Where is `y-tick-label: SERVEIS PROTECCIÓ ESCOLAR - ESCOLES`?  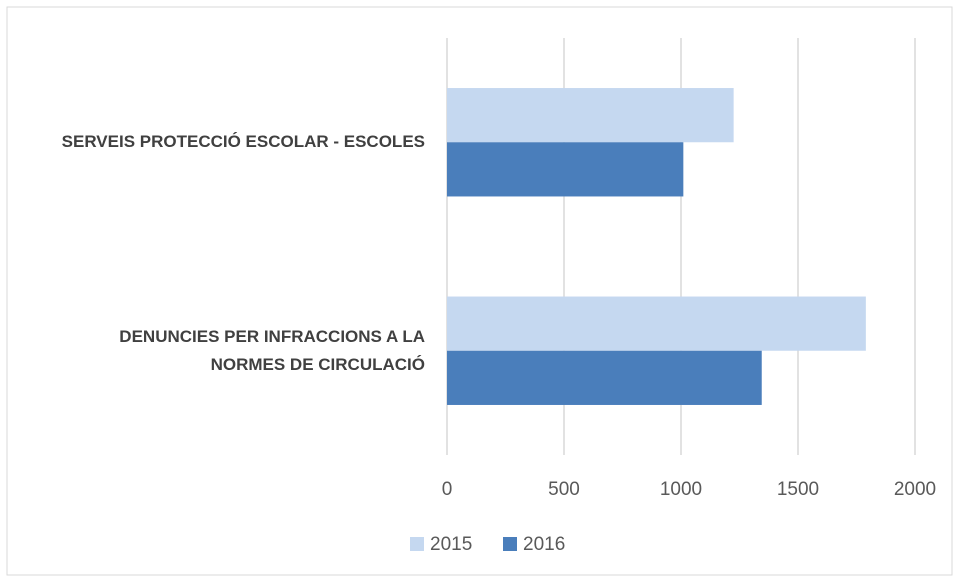
y-tick-label: SERVEIS PROTECCIÓ ESCOLAR - ESCOLES is located at coordinates (243, 142).